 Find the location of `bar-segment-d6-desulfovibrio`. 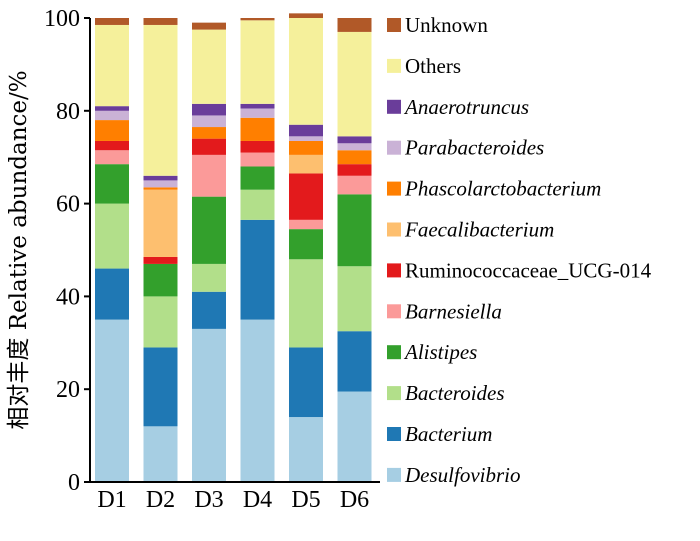

bar-segment-d6-desulfovibrio is located at coordinates (354, 436).